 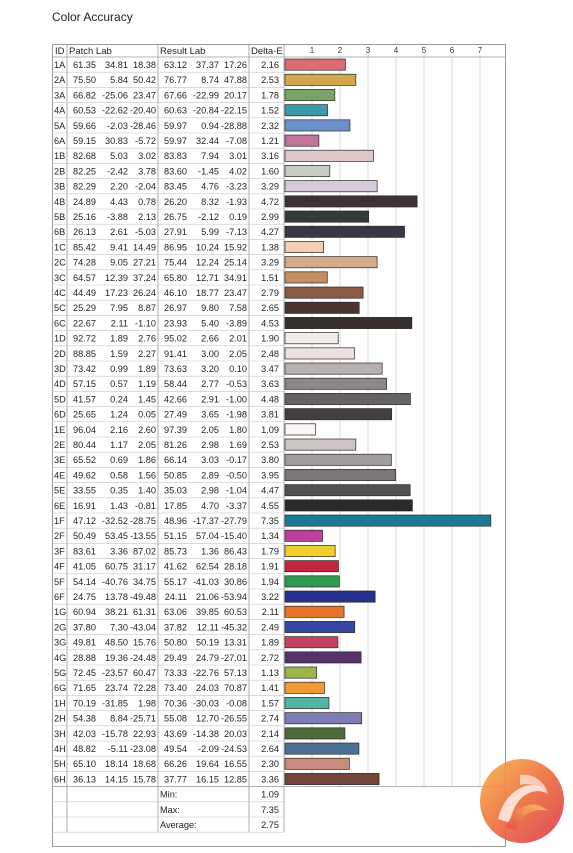 What do you see at coordinates (147, 703) in the screenshot?
I see `cell-patch-lab: 1.98` at bounding box center [147, 703].